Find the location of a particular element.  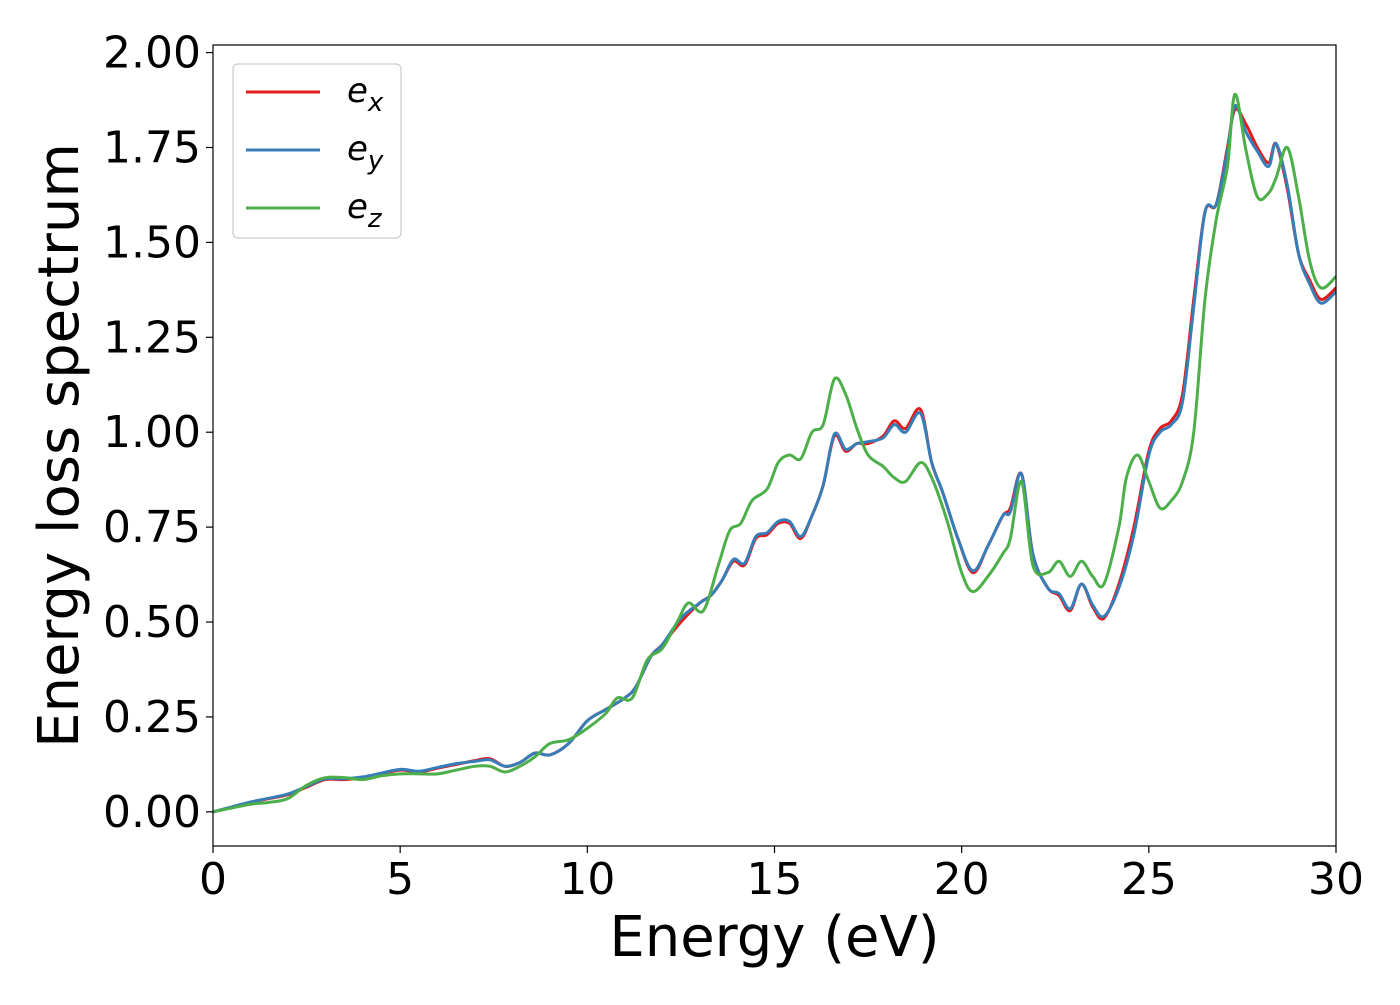

y-tick-label: 0.50 is located at coordinates (152, 622).